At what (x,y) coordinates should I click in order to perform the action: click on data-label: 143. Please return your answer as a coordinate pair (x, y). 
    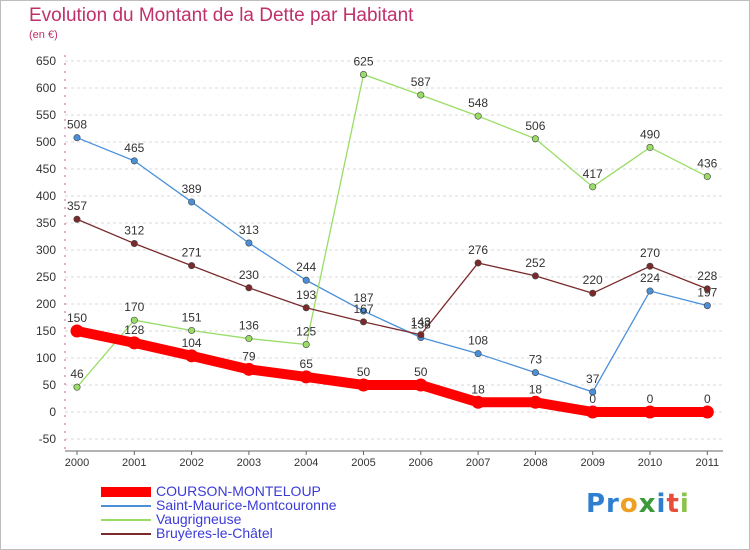
    Looking at the image, I should click on (421, 322).